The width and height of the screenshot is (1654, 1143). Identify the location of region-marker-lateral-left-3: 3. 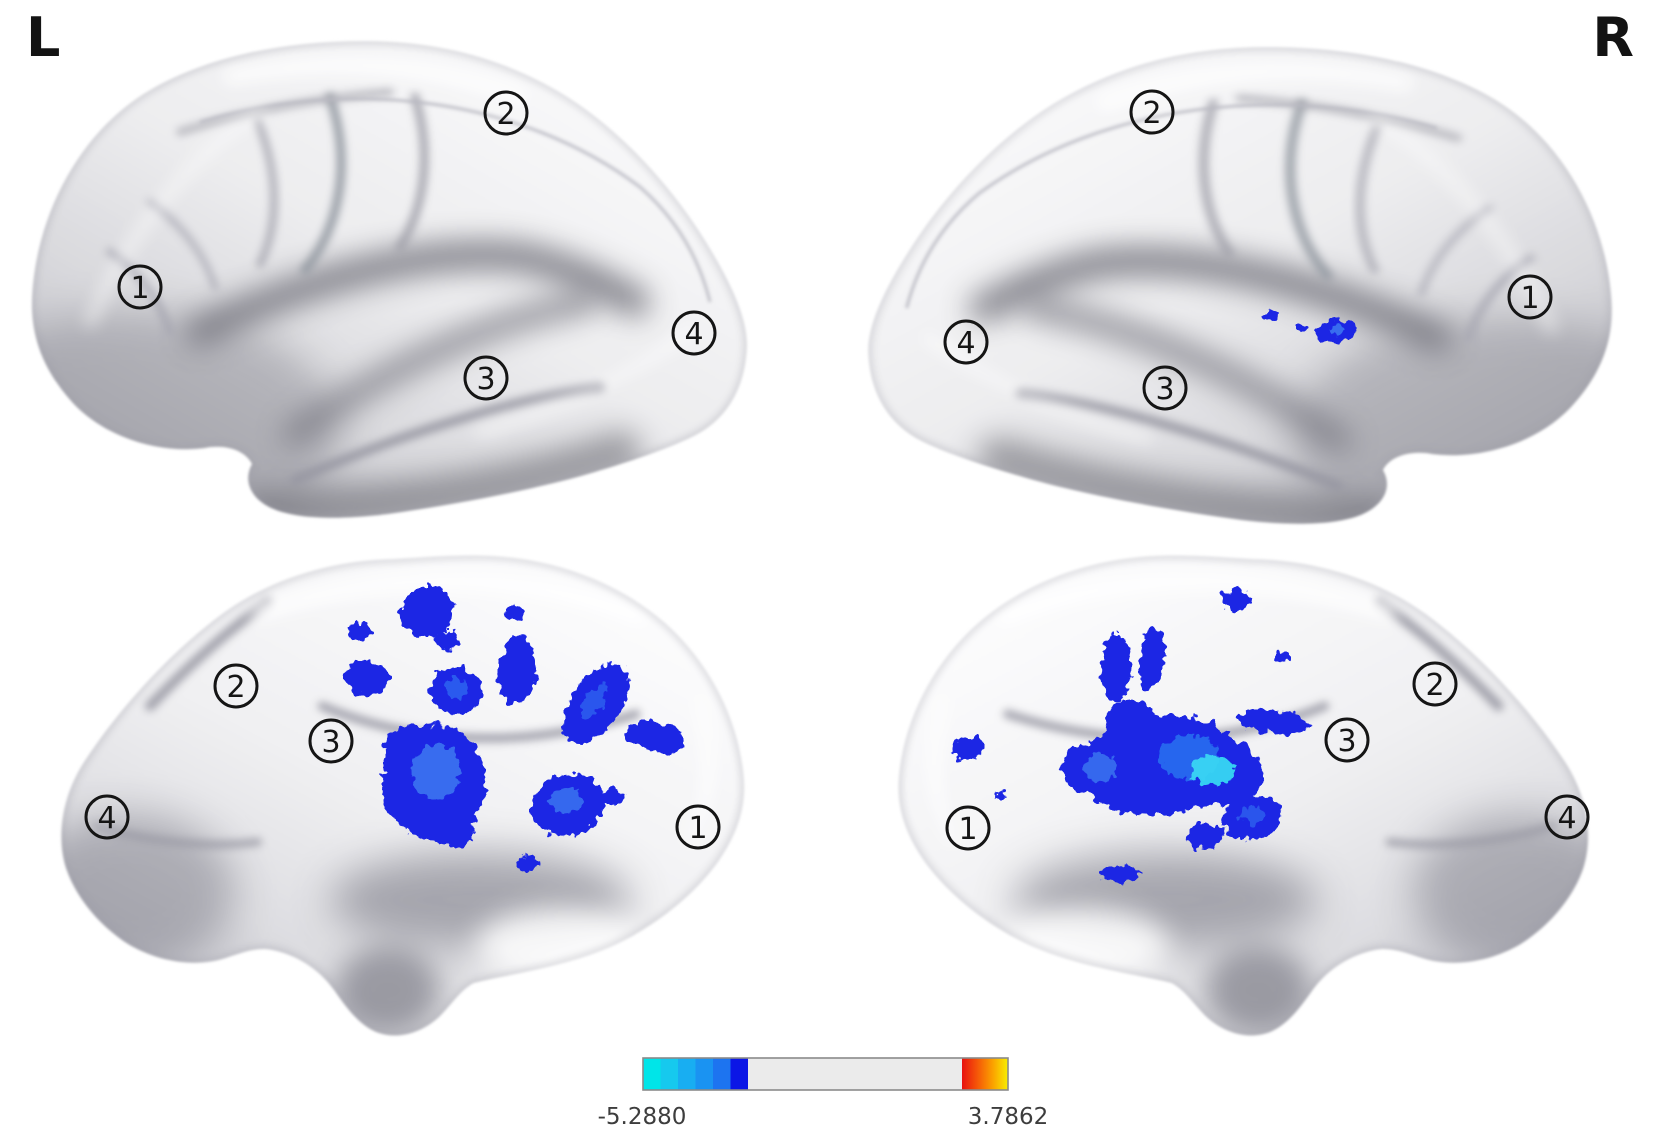
(486, 378).